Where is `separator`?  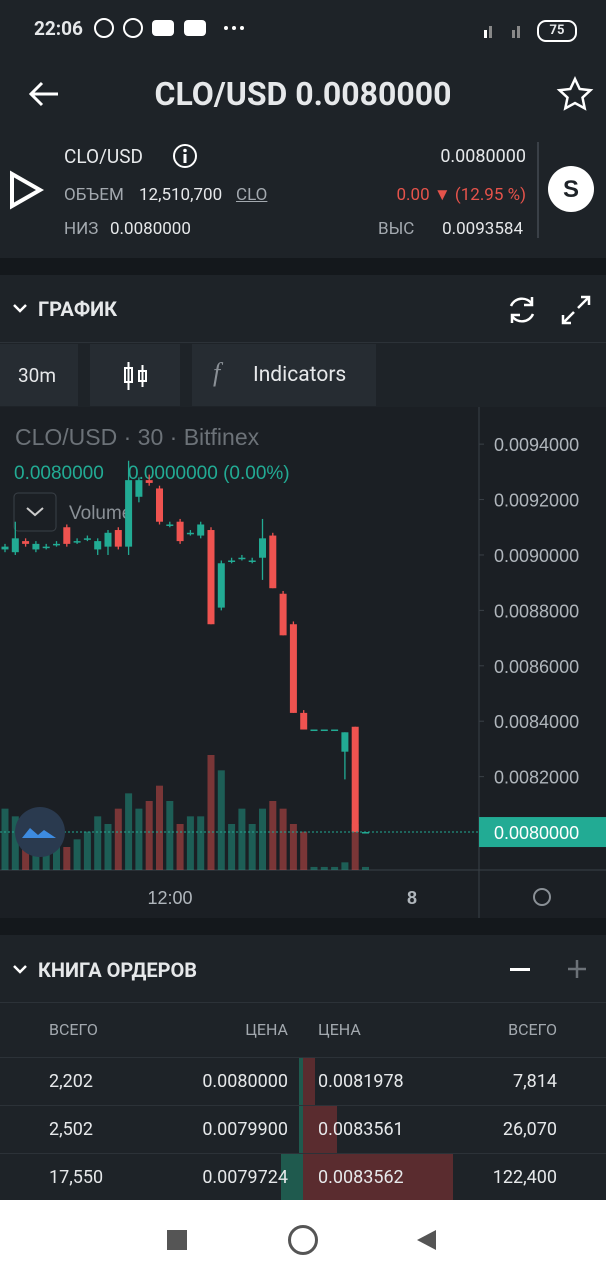 separator is located at coordinates (303, 926).